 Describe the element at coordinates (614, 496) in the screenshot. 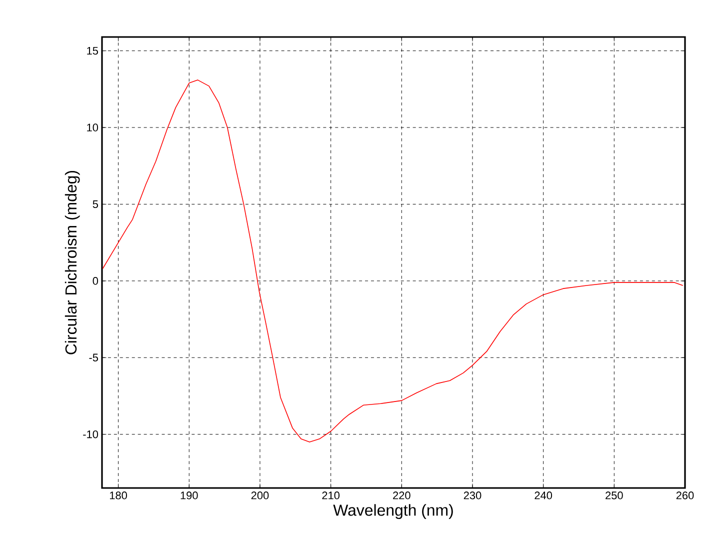

I see `x-tick-label: 250` at that location.